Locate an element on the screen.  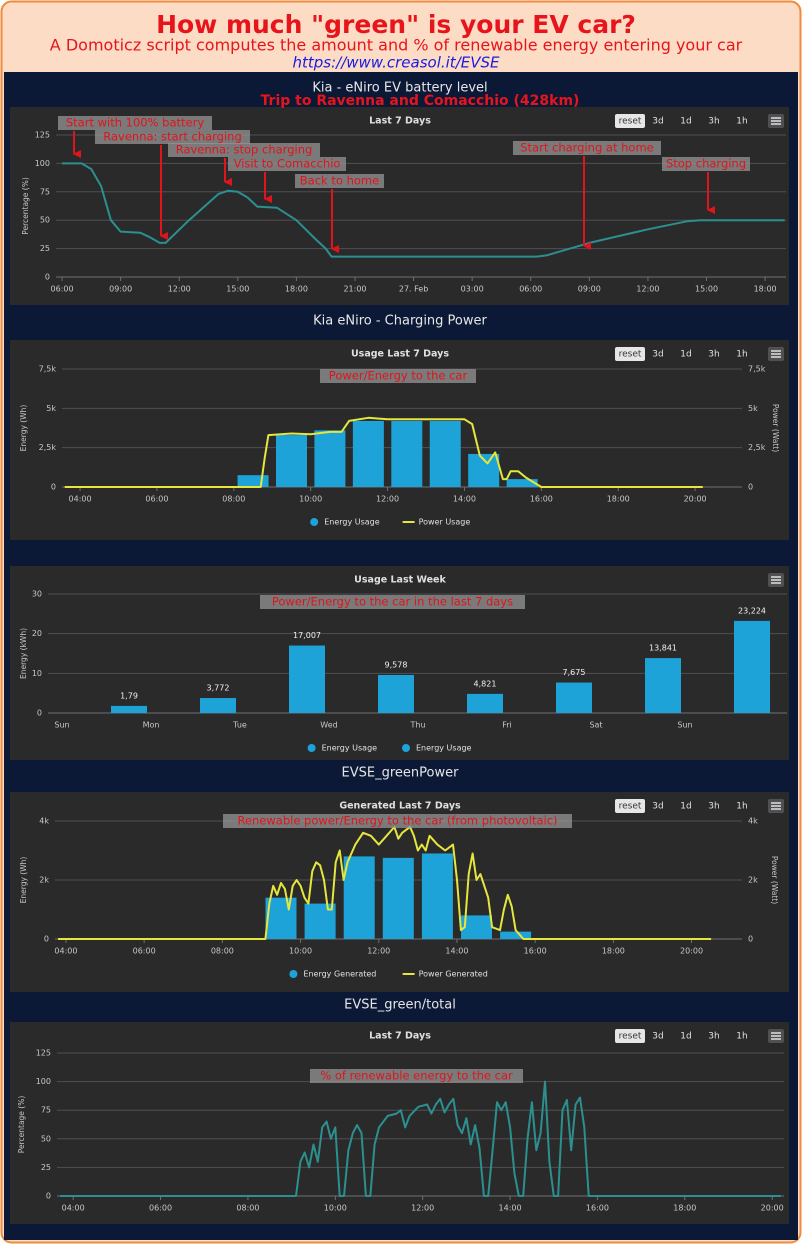
annotation: Start with 100% battery is located at coordinates (135, 123).